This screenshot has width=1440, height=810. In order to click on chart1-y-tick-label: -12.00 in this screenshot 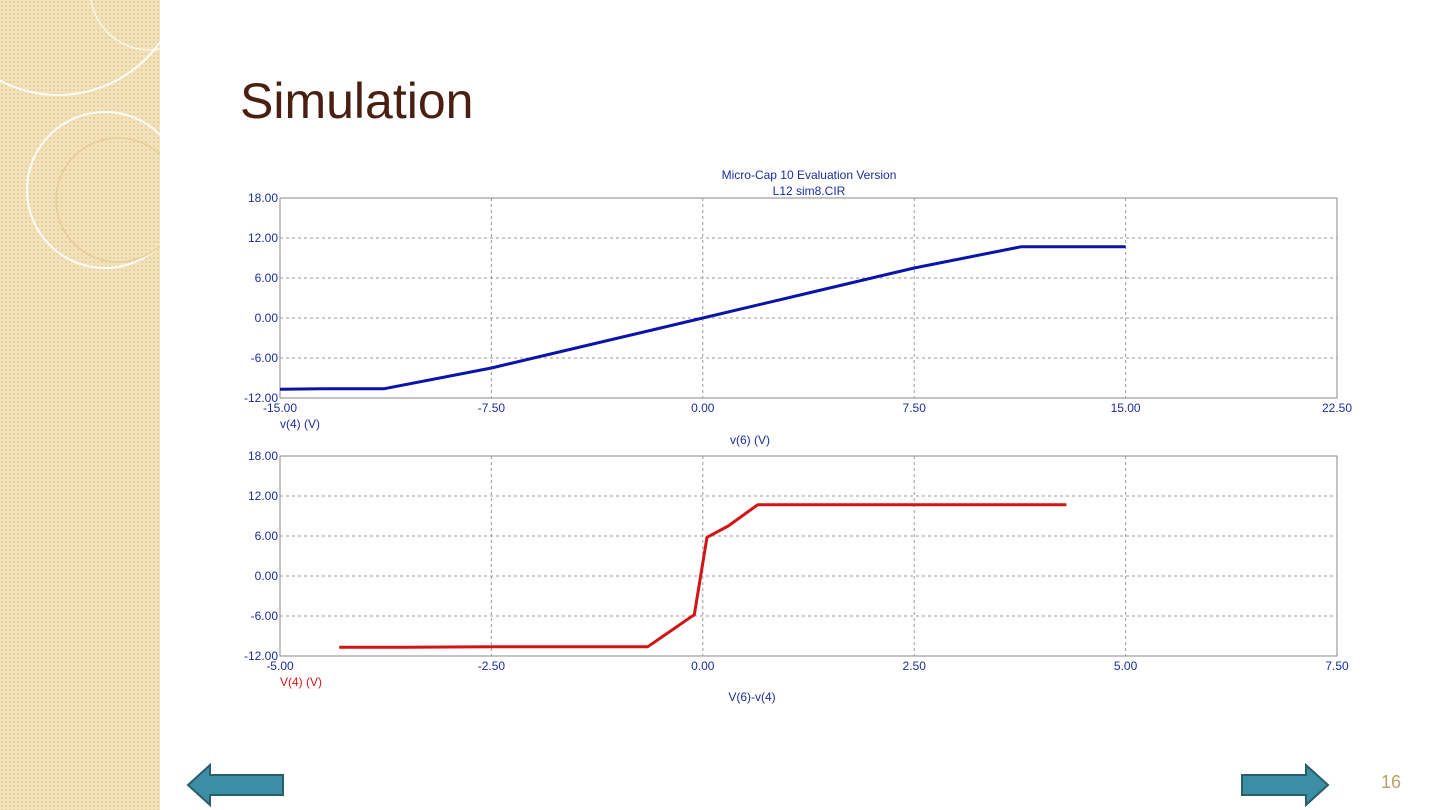, I will do `click(261, 398)`.